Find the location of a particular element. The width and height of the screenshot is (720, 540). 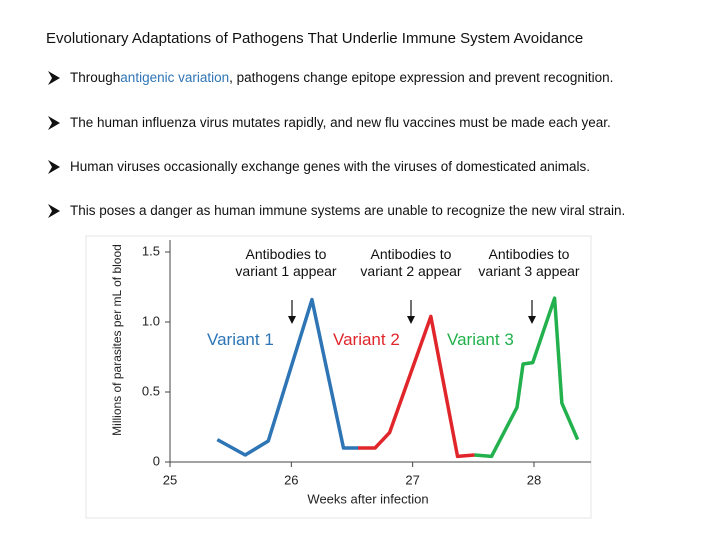

y-axis-label-group: Millions of parasites per mL of blood is located at coordinates (117, 340).